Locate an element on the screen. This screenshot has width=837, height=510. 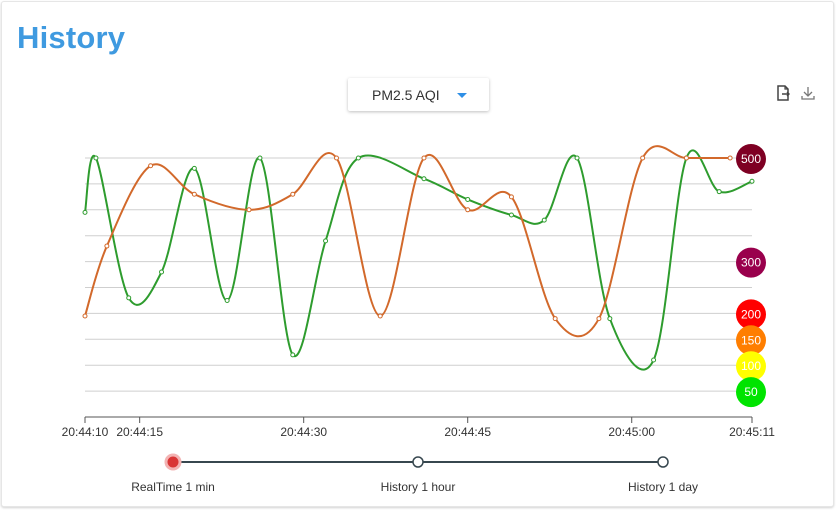
pollutant-select: PM2.5 AQI is located at coordinates (418, 94).